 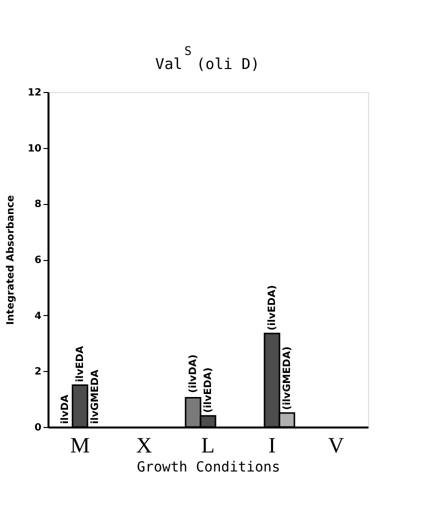 What do you see at coordinates (287, 378) in the screenshot?
I see `annotation: (ilvGMEDA)` at bounding box center [287, 378].